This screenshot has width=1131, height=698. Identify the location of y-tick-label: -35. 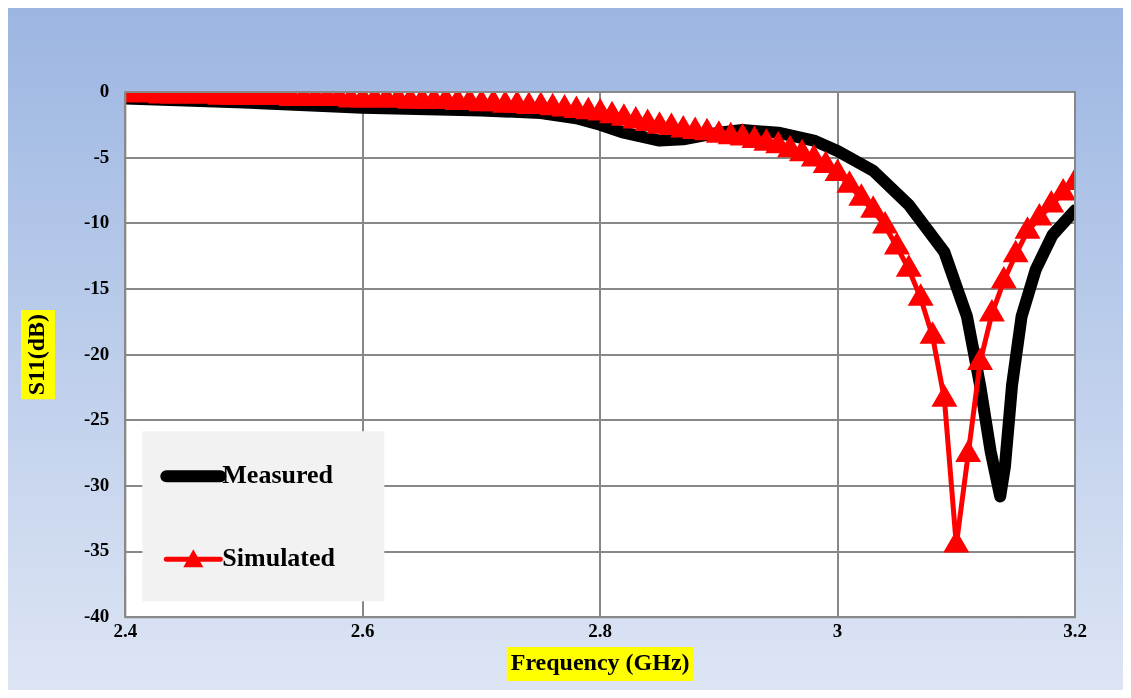
(97, 550).